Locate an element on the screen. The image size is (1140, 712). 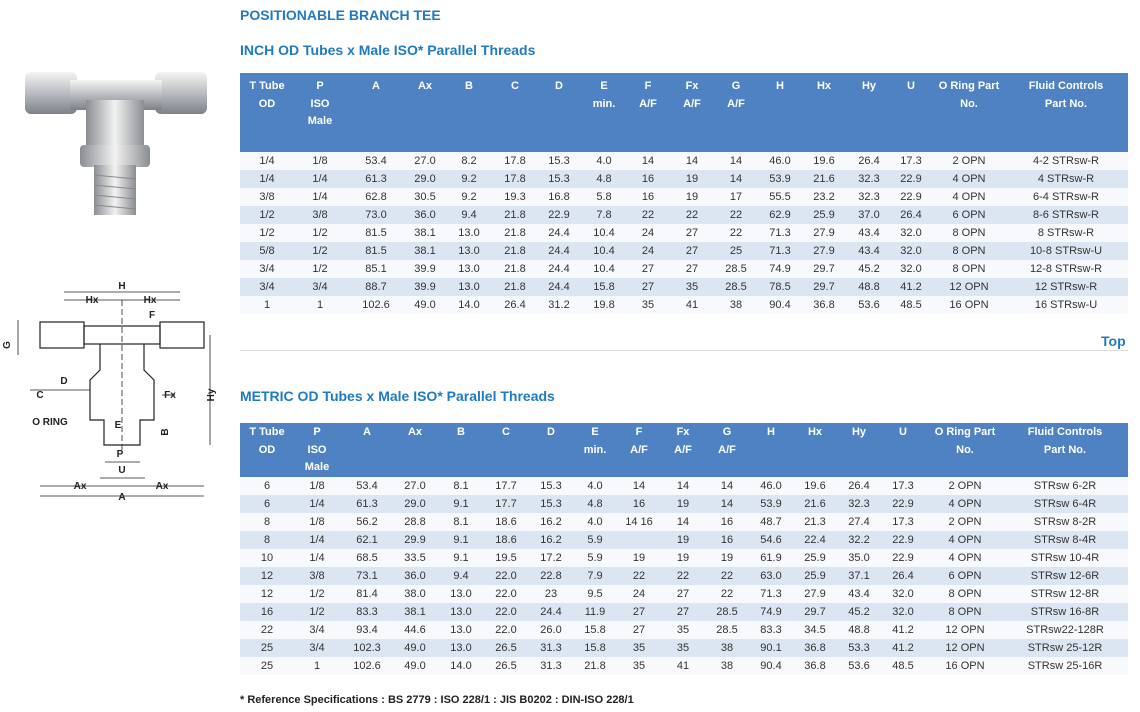
table-cell: STRsw22-128R is located at coordinates (1065, 630).